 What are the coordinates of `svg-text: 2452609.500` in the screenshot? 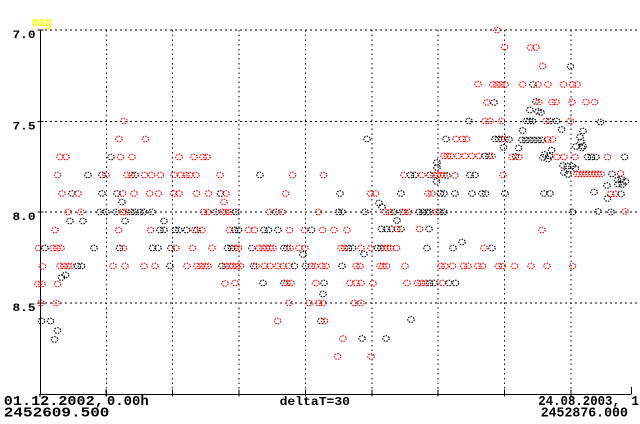 It's located at (57, 414).